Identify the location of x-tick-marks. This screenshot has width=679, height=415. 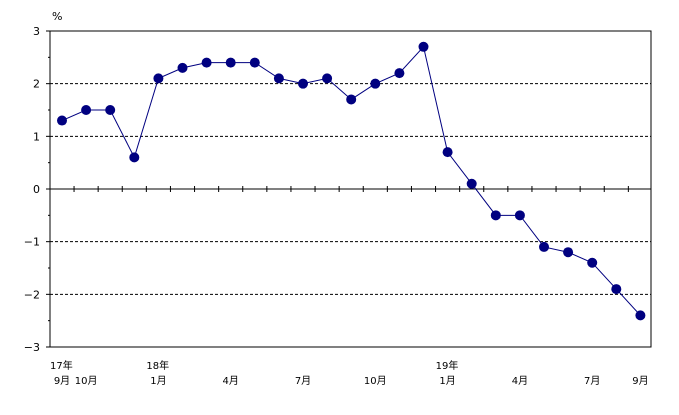
(351, 189).